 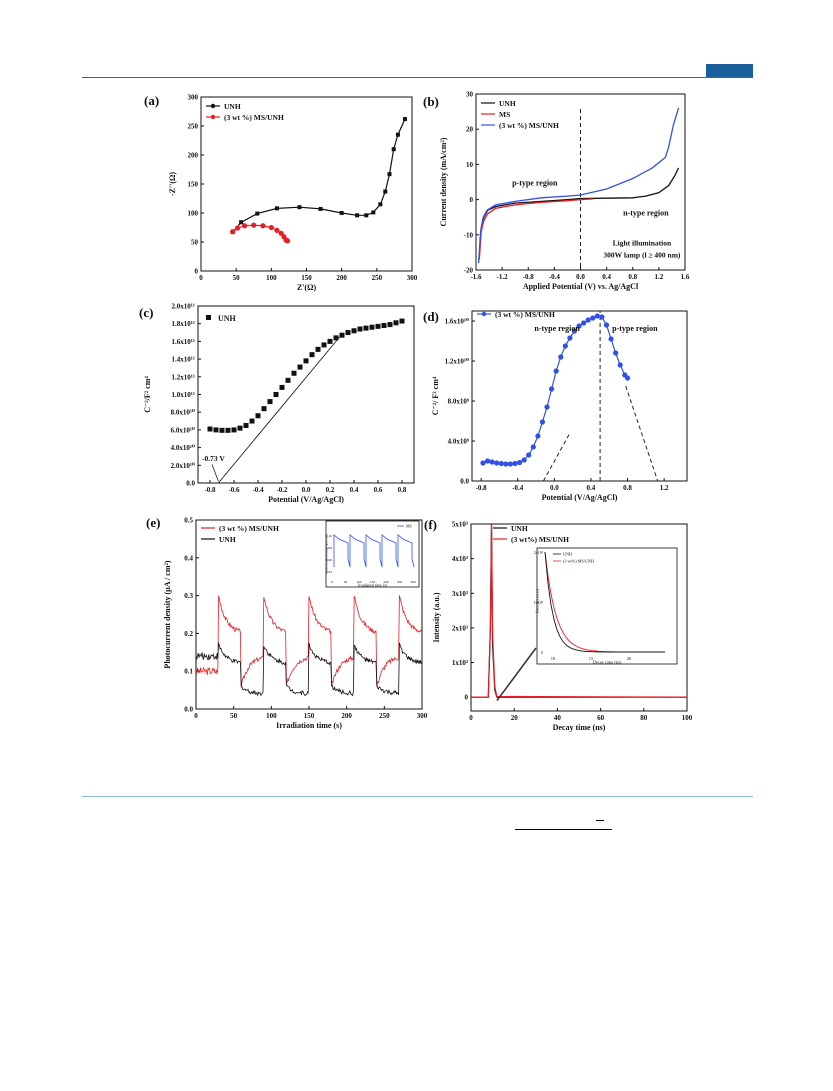 I want to click on inset-x-label: Decay time (ns), so click(x=607, y=662).